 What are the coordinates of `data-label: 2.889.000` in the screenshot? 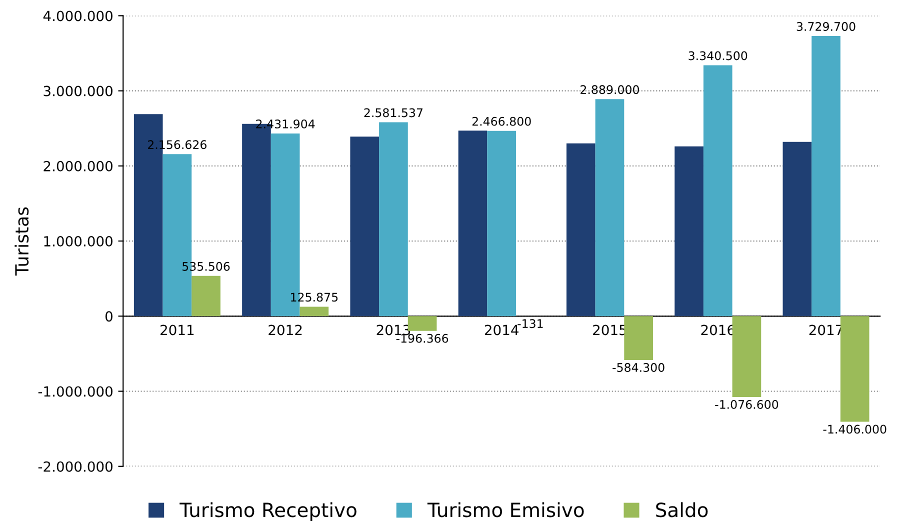 It's located at (609, 89).